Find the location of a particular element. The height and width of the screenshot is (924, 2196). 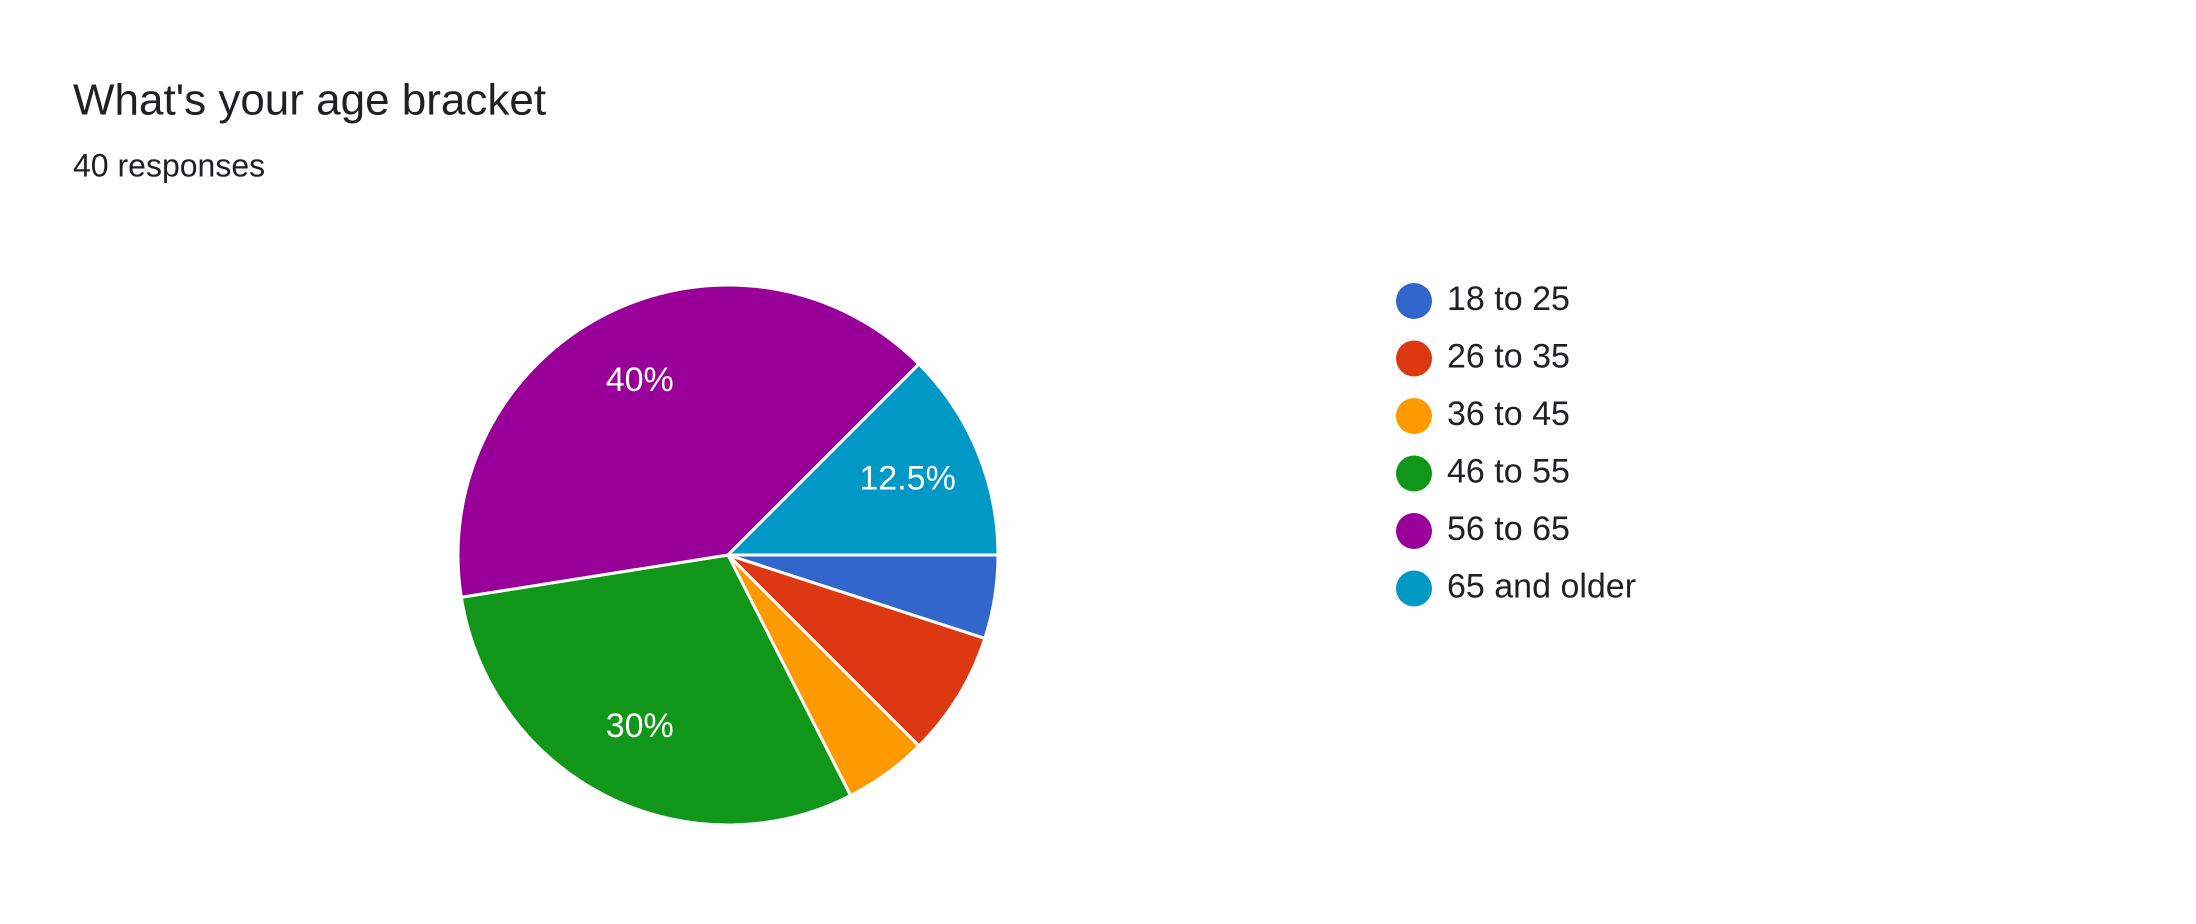

data-label: 12.5% is located at coordinates (907, 479).